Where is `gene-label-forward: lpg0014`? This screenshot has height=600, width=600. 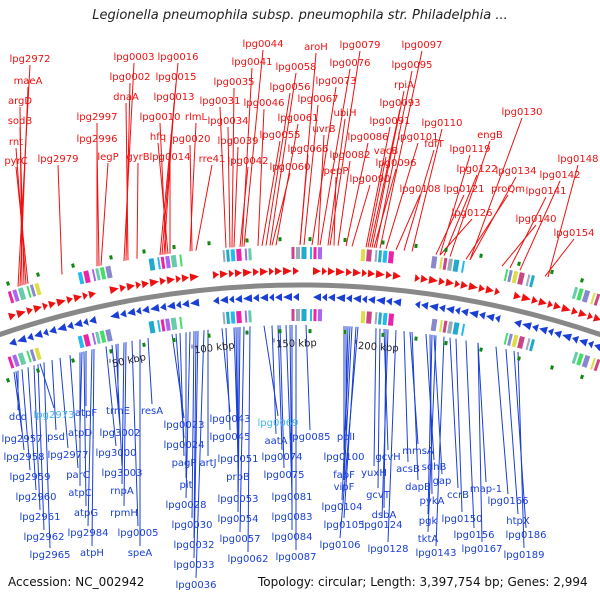 gene-label-forward: lpg0014 is located at coordinates (170, 157).